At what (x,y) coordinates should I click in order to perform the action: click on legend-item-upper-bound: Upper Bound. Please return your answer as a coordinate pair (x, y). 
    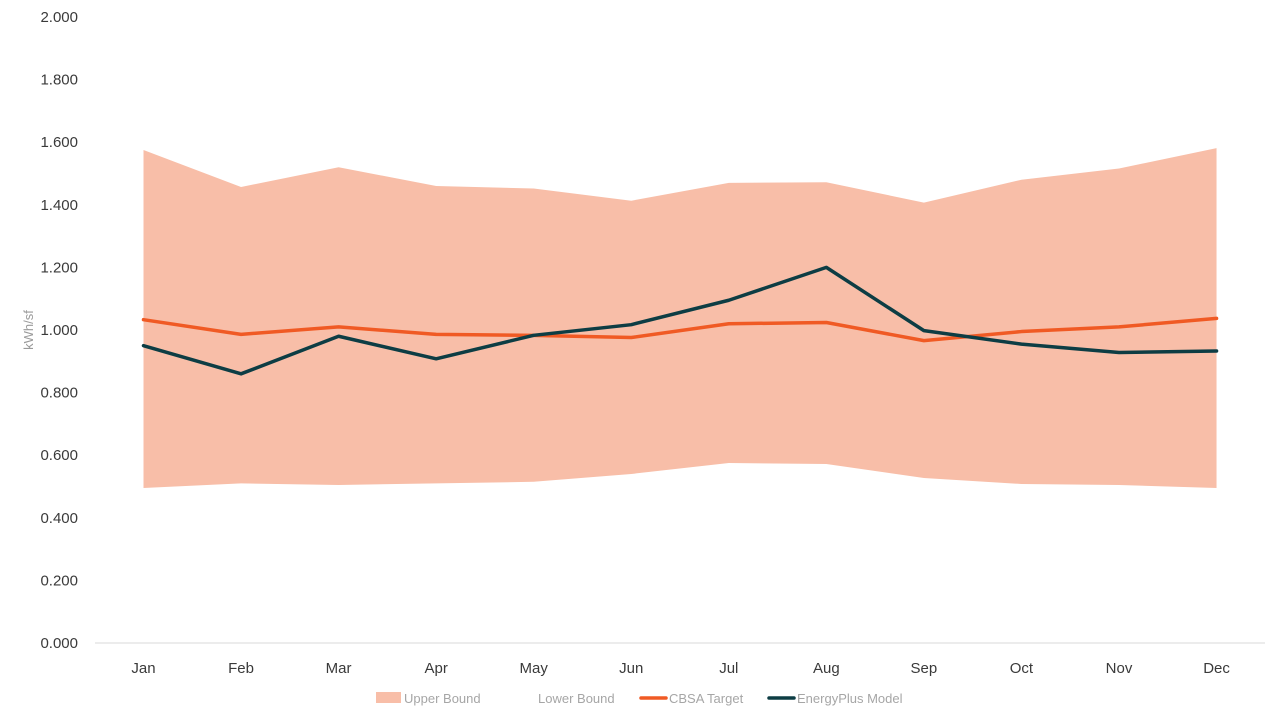
    Looking at the image, I should click on (428, 698).